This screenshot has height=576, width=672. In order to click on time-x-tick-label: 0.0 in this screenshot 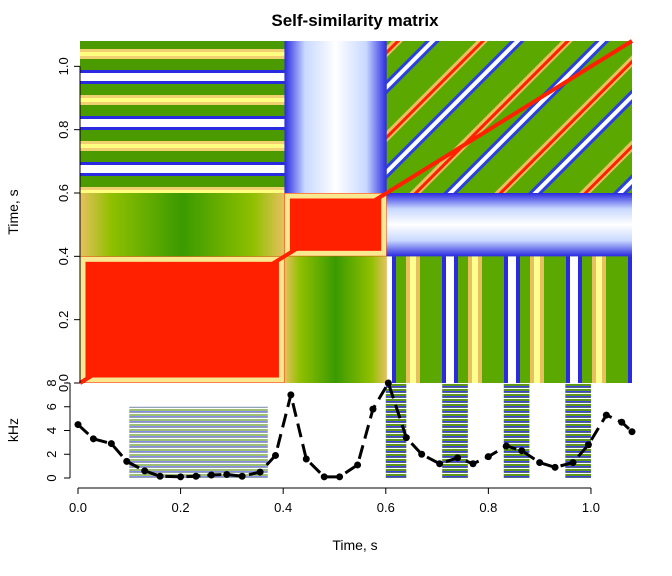, I will do `click(78, 507)`.